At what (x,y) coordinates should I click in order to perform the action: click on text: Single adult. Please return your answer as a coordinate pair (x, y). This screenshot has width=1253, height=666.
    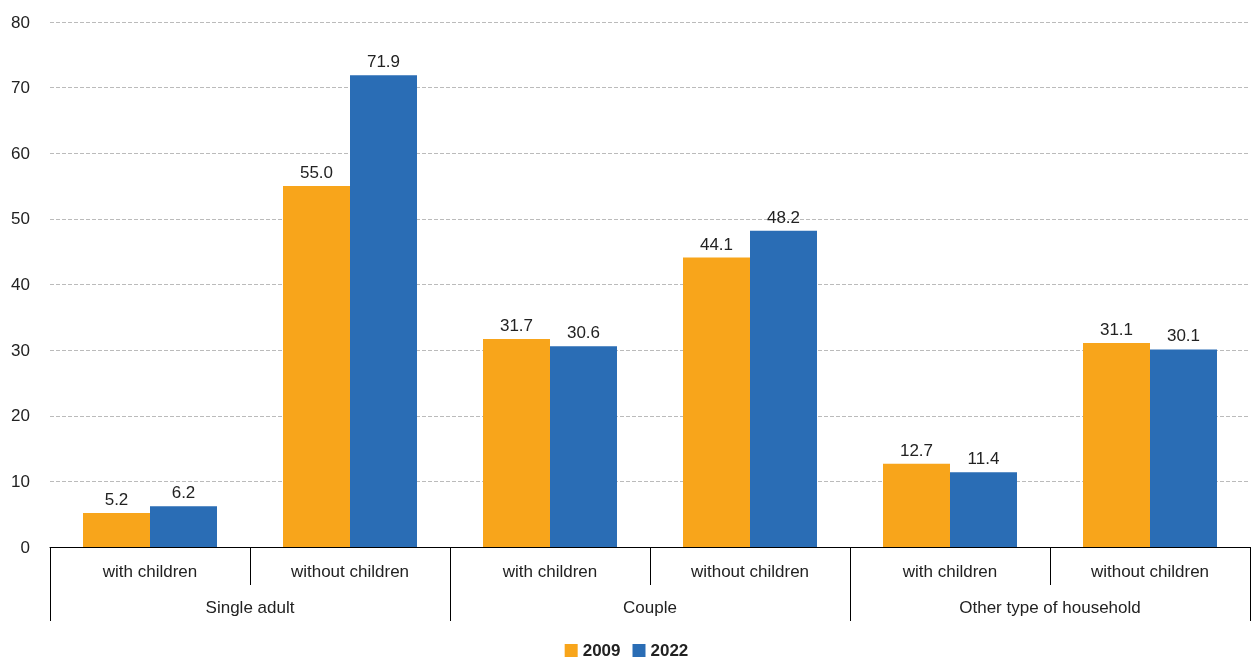
    Looking at the image, I should click on (250, 607).